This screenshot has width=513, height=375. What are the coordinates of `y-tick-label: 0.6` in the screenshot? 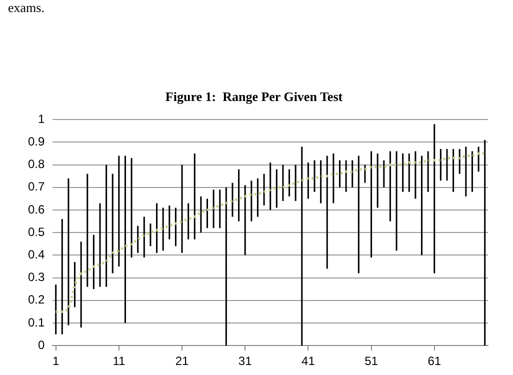 It's located at (36, 209).